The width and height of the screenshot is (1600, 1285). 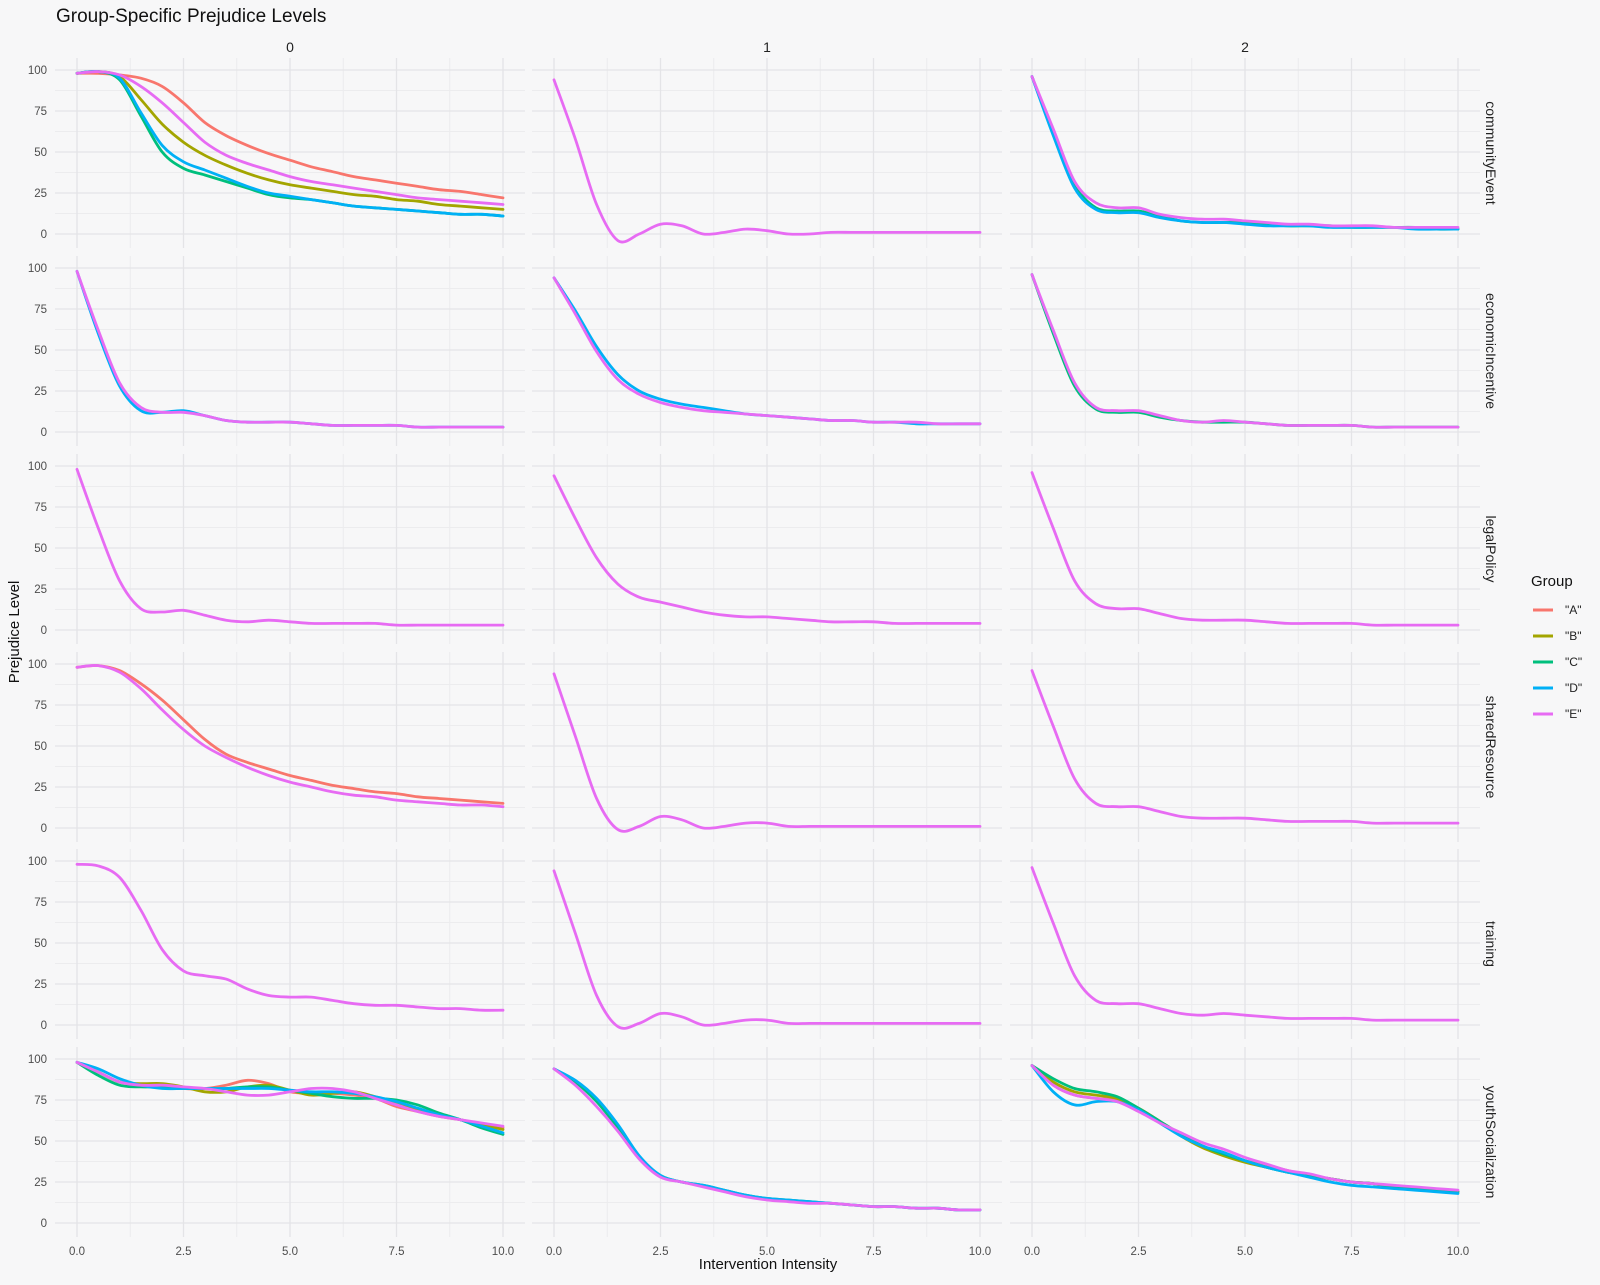 What do you see at coordinates (191, 16) in the screenshot?
I see `chart-title: Group-Specific Prejudice Levels` at bounding box center [191, 16].